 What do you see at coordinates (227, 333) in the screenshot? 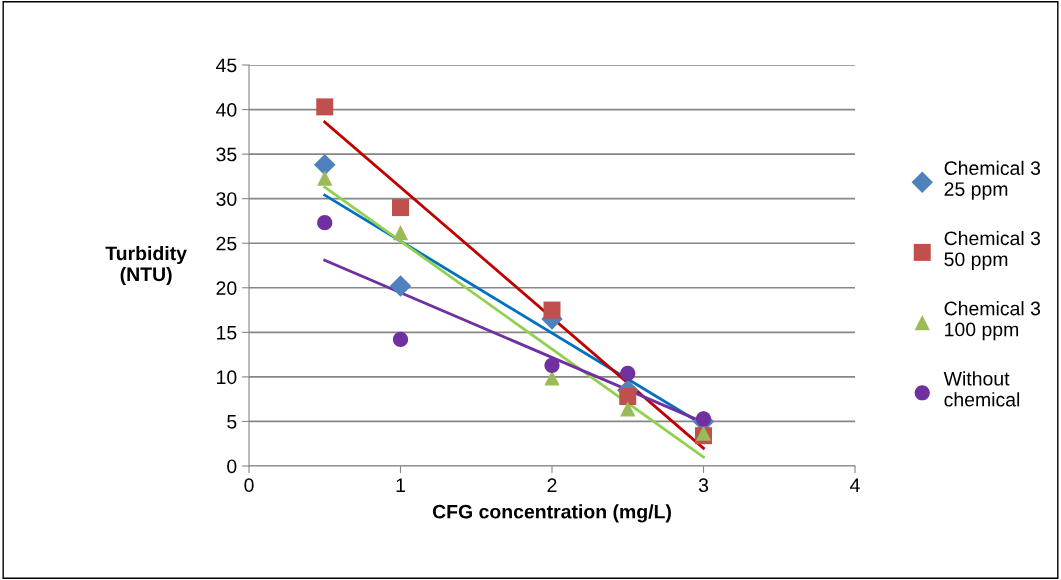
I see `y-tick-label: 15` at bounding box center [227, 333].